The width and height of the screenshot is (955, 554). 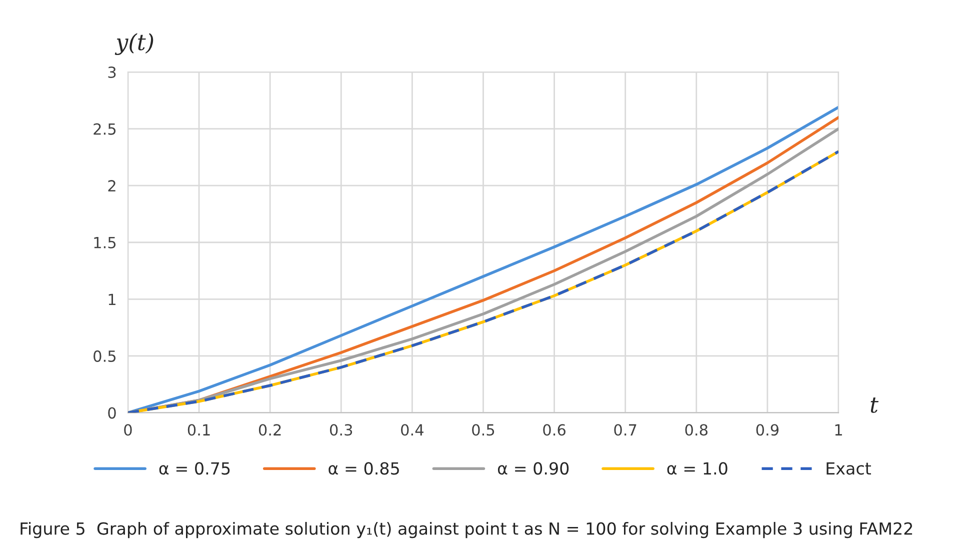 What do you see at coordinates (112, 299) in the screenshot?
I see `y-tick-label: 1` at bounding box center [112, 299].